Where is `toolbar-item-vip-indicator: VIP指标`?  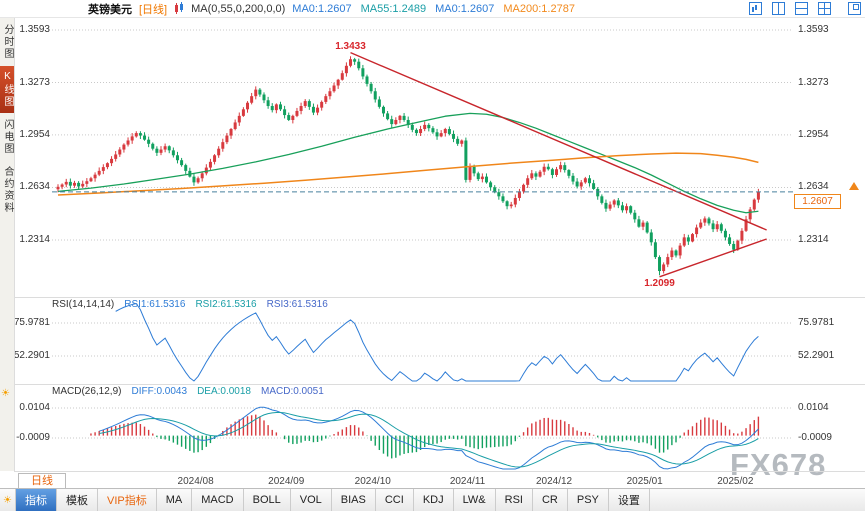
toolbar-item-vip-indicator: VIP指标 is located at coordinates (127, 500).